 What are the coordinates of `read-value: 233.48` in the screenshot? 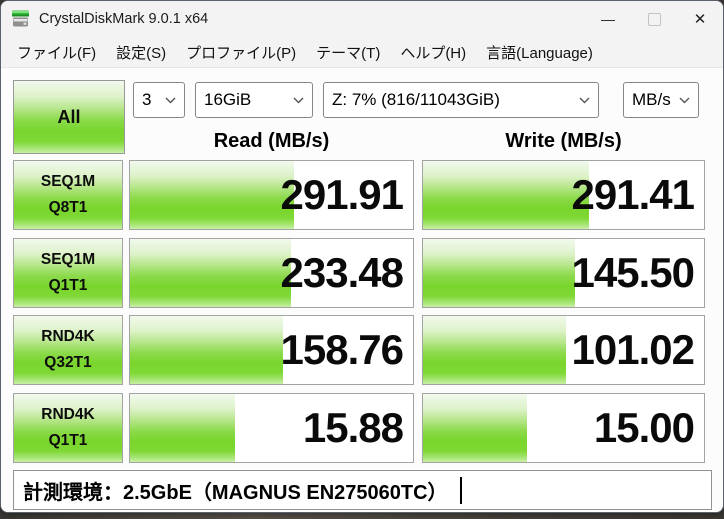 It's located at (342, 272).